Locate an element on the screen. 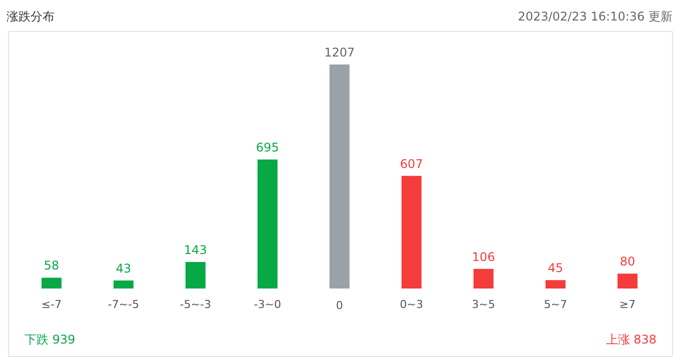 The image size is (678, 357). data-label: 143 is located at coordinates (195, 249).